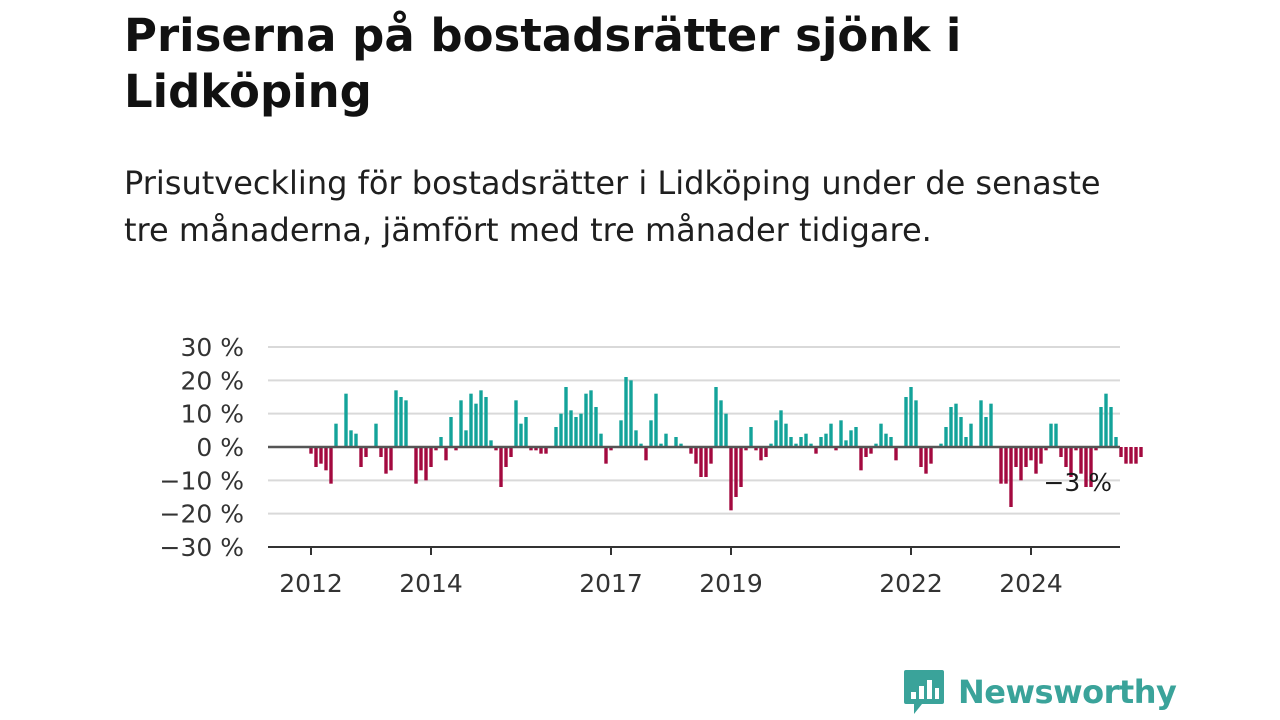 The image size is (1280, 720). I want to click on x-tick-label: 2012, so click(311, 583).